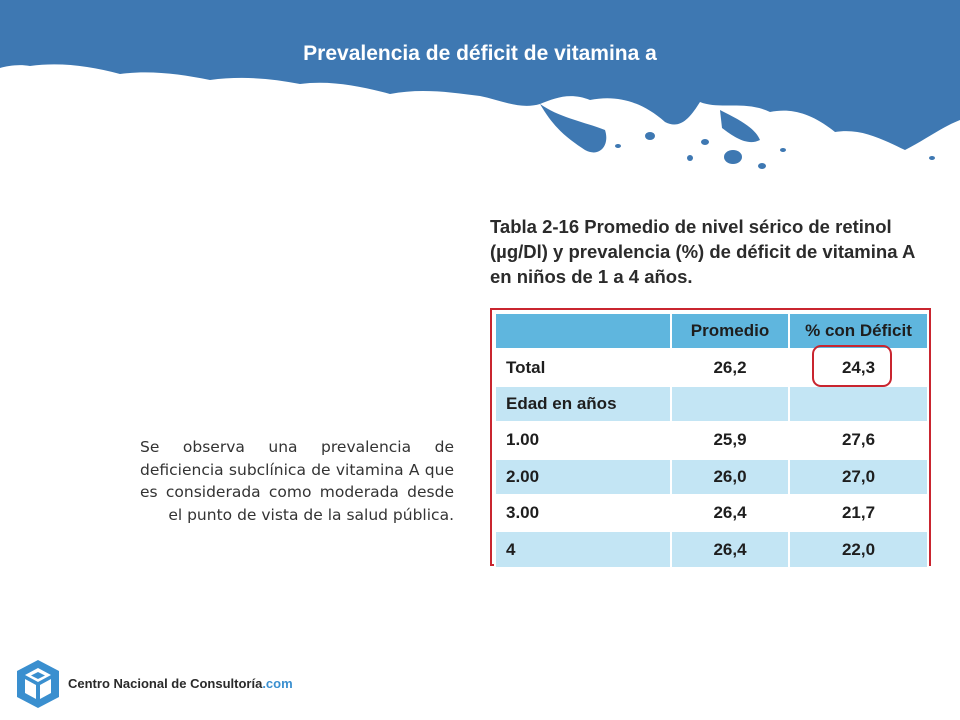  I want to click on row-promedio, so click(730, 404).